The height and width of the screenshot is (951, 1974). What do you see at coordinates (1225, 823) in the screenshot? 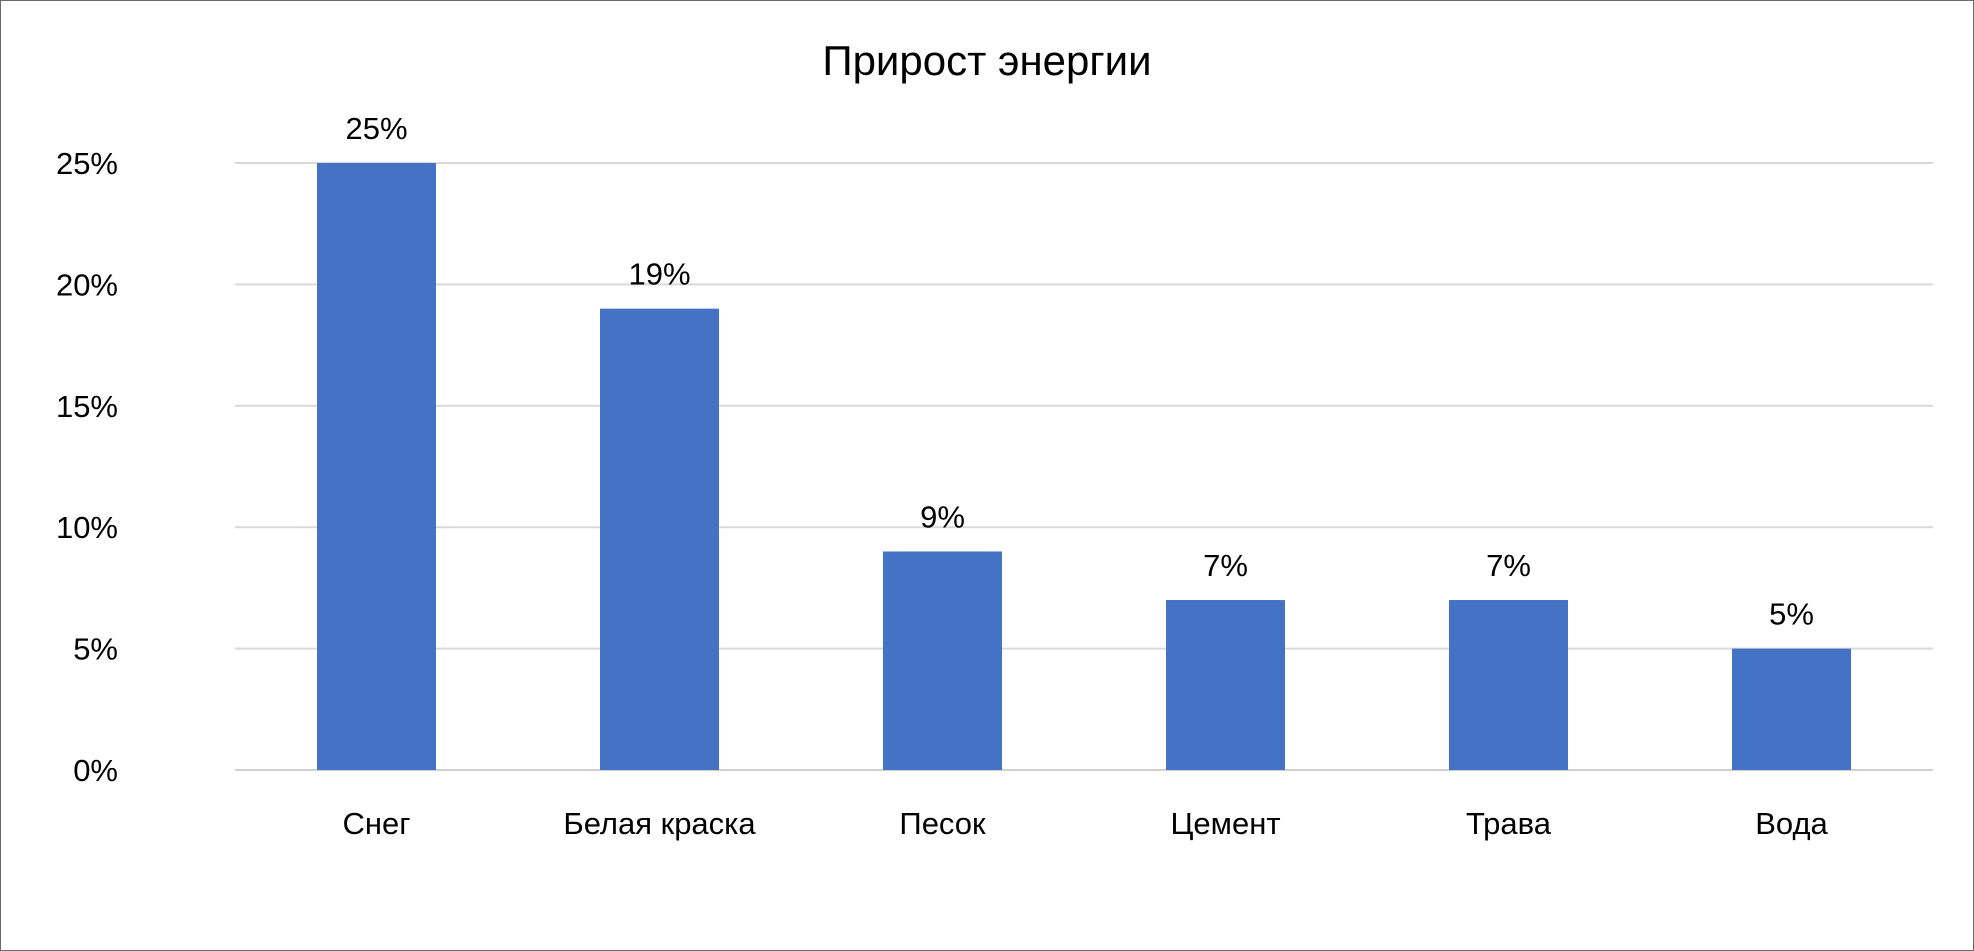
I see `category-label: Цемент` at bounding box center [1225, 823].